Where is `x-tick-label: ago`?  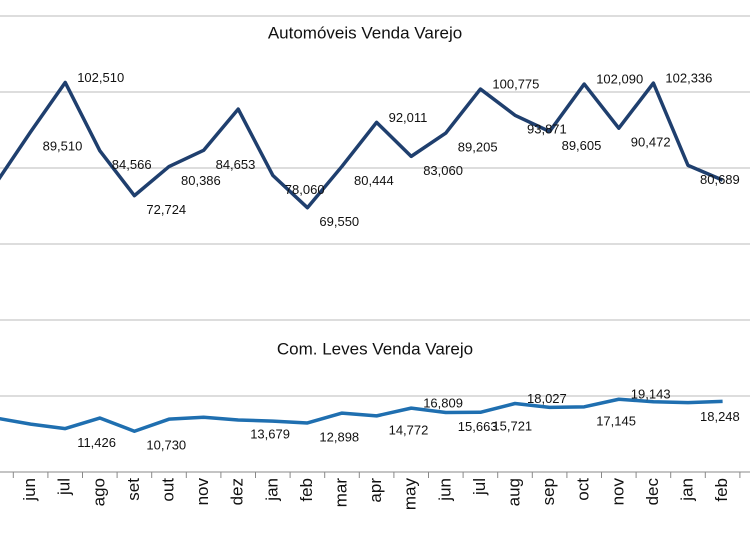 x-tick-label: ago is located at coordinates (98, 492).